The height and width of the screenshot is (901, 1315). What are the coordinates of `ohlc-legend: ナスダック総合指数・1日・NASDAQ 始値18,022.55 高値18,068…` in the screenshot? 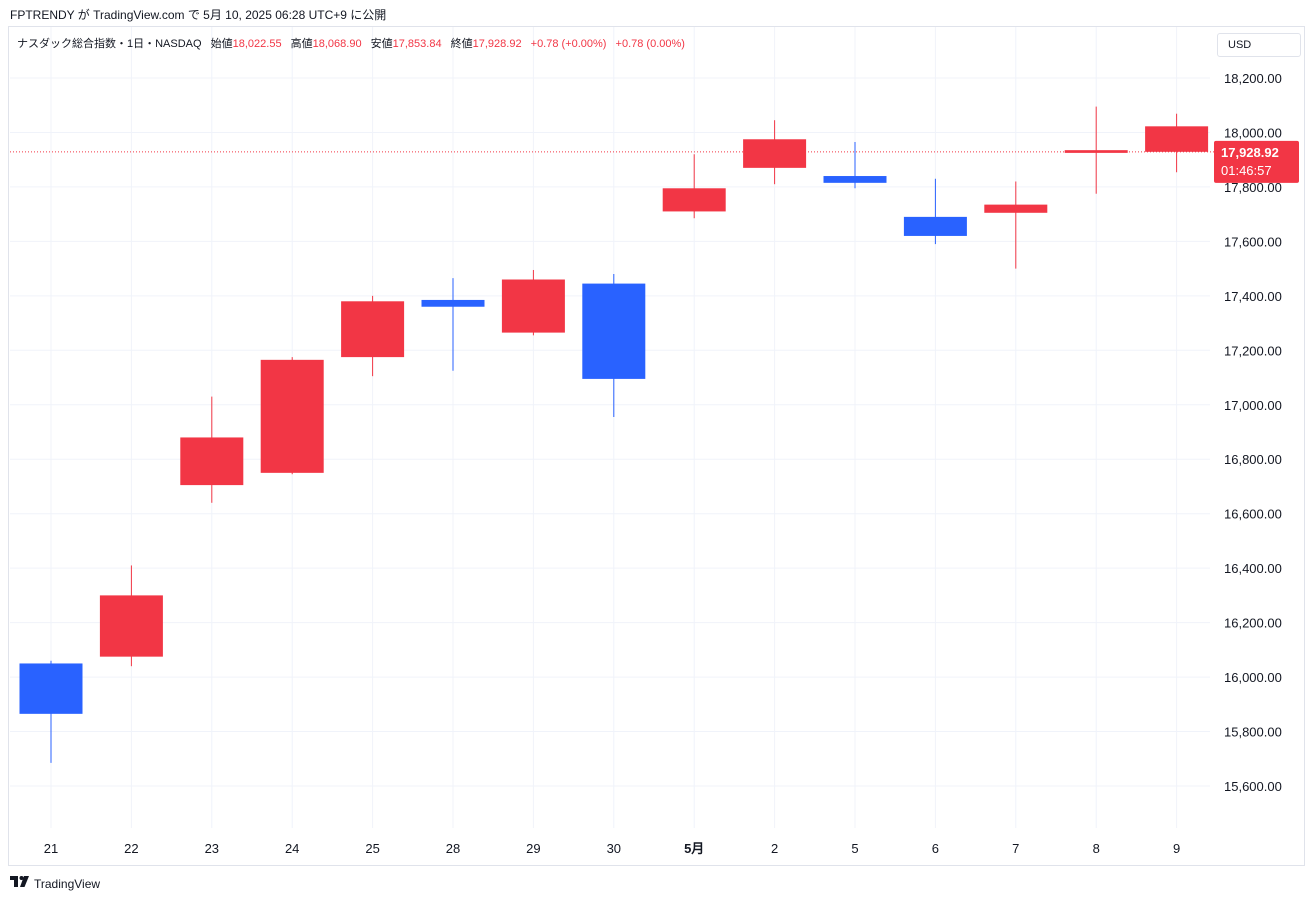 It's located at (351, 43).